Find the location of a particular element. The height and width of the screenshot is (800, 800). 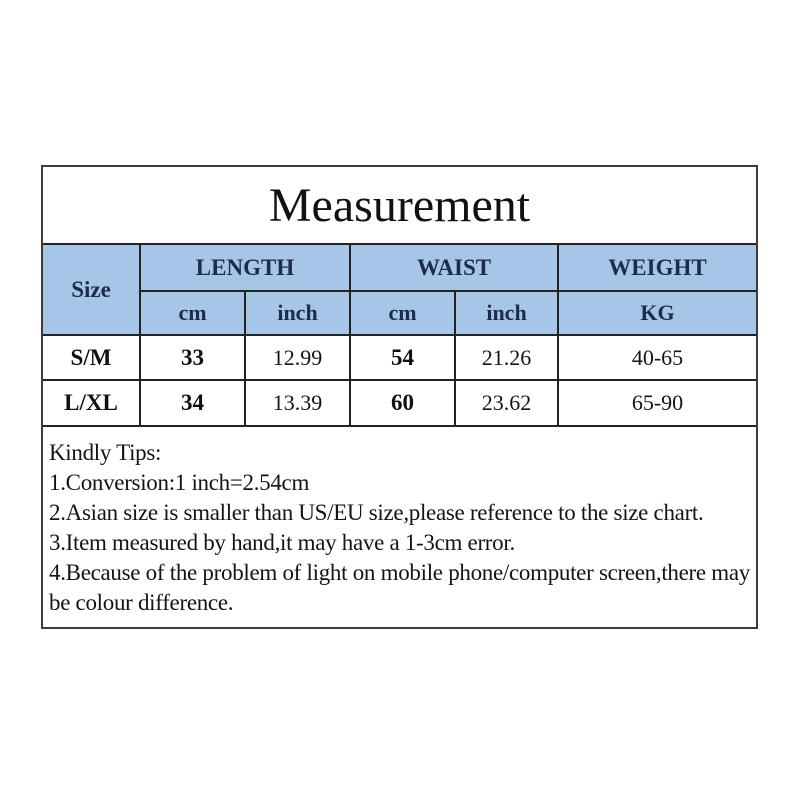

table-row: S/M 33 12.99 54 21.26 40-65 is located at coordinates (400, 357).